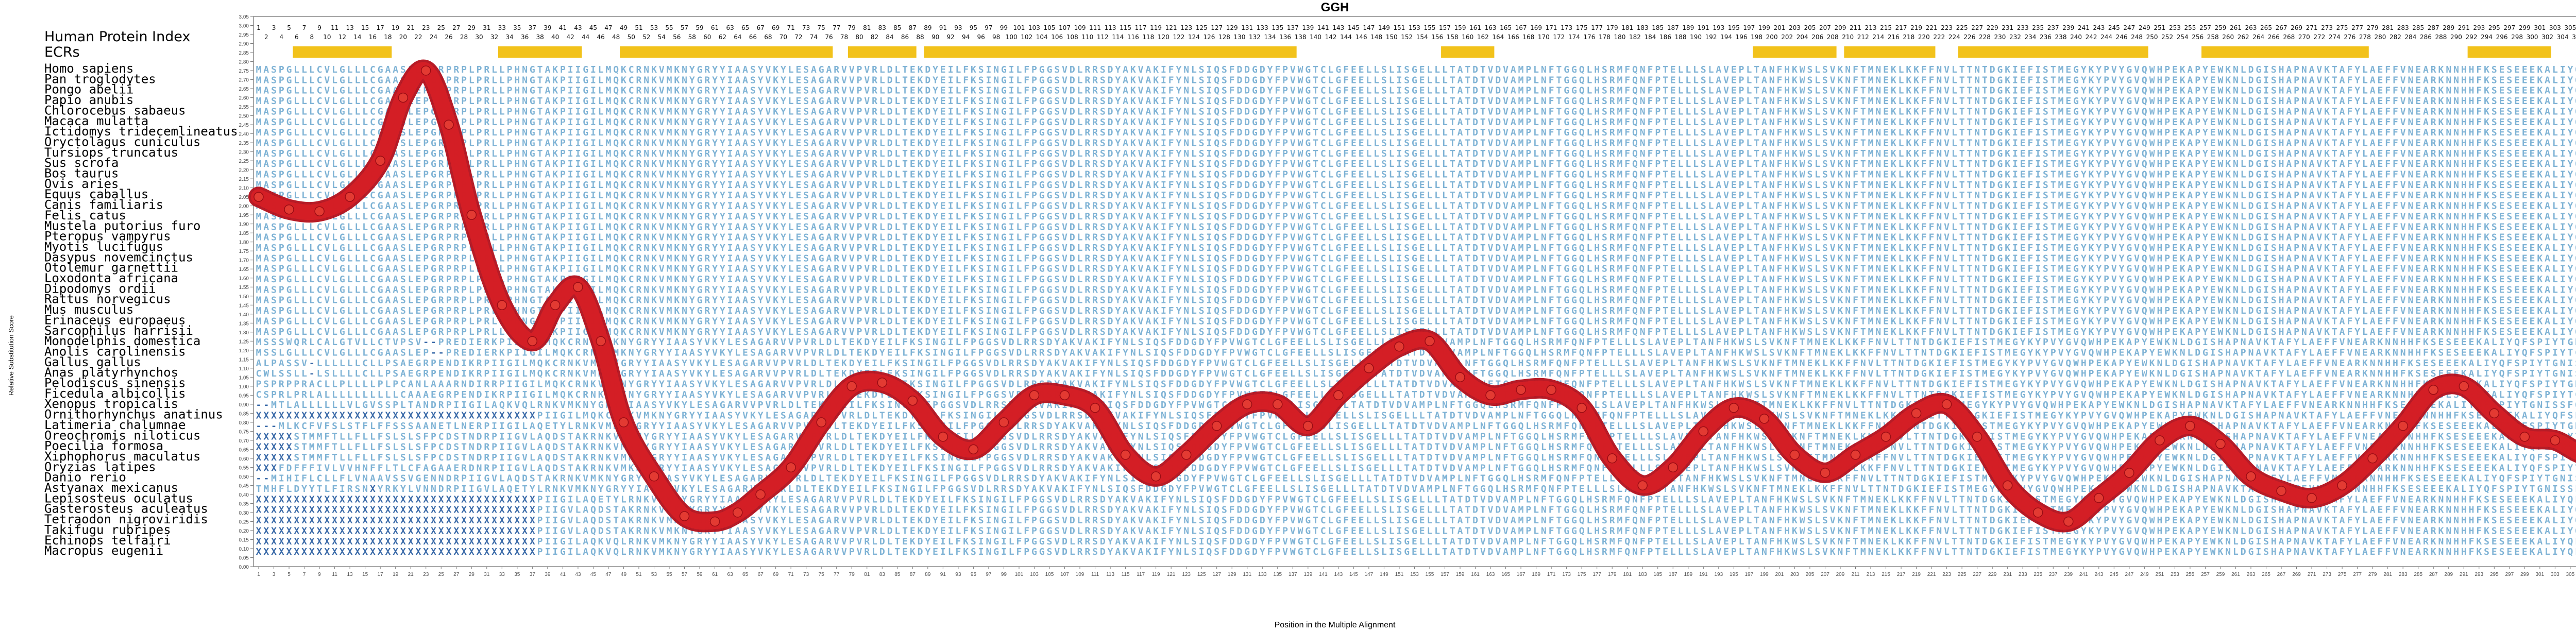 The image size is (2576, 631). Describe the element at coordinates (555, 37) in the screenshot. I see `position-number: 40` at that location.